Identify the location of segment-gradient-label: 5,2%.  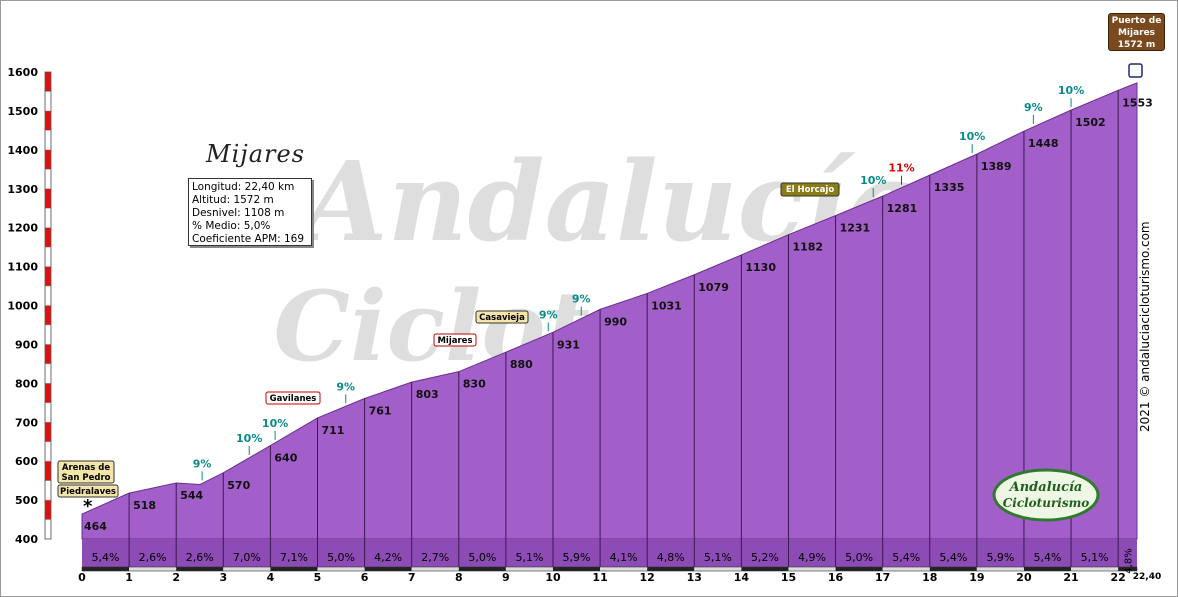
(765, 557).